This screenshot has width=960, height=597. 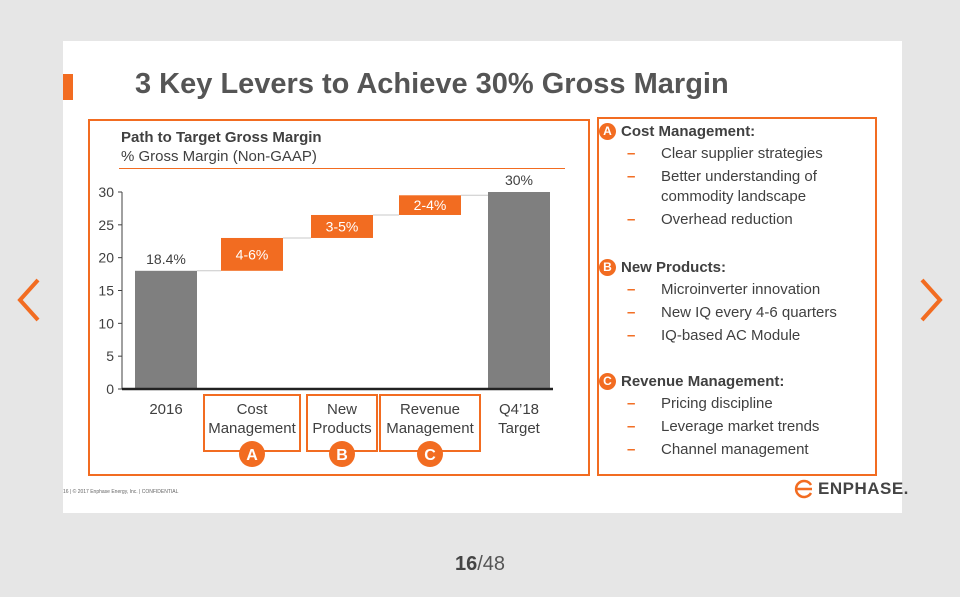 I want to click on page-indicator: 16/48, so click(x=480, y=564).